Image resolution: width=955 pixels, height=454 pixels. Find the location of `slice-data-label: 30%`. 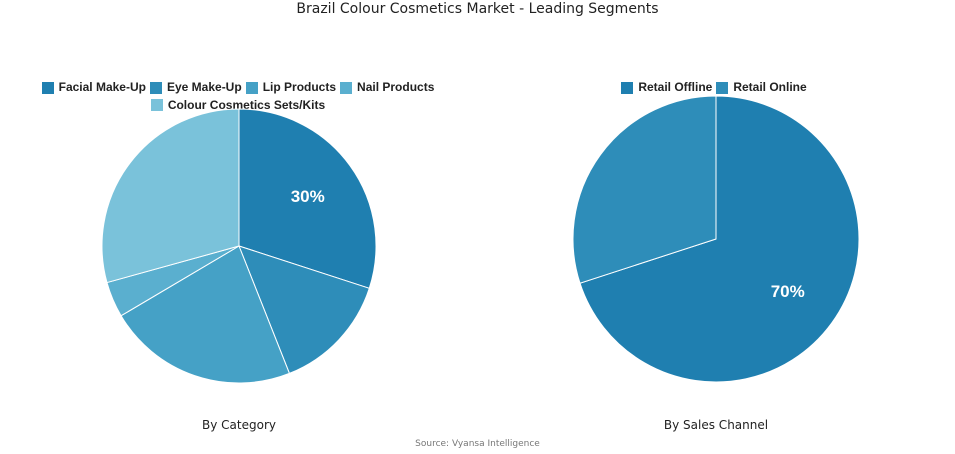

slice-data-label: 30% is located at coordinates (308, 196).